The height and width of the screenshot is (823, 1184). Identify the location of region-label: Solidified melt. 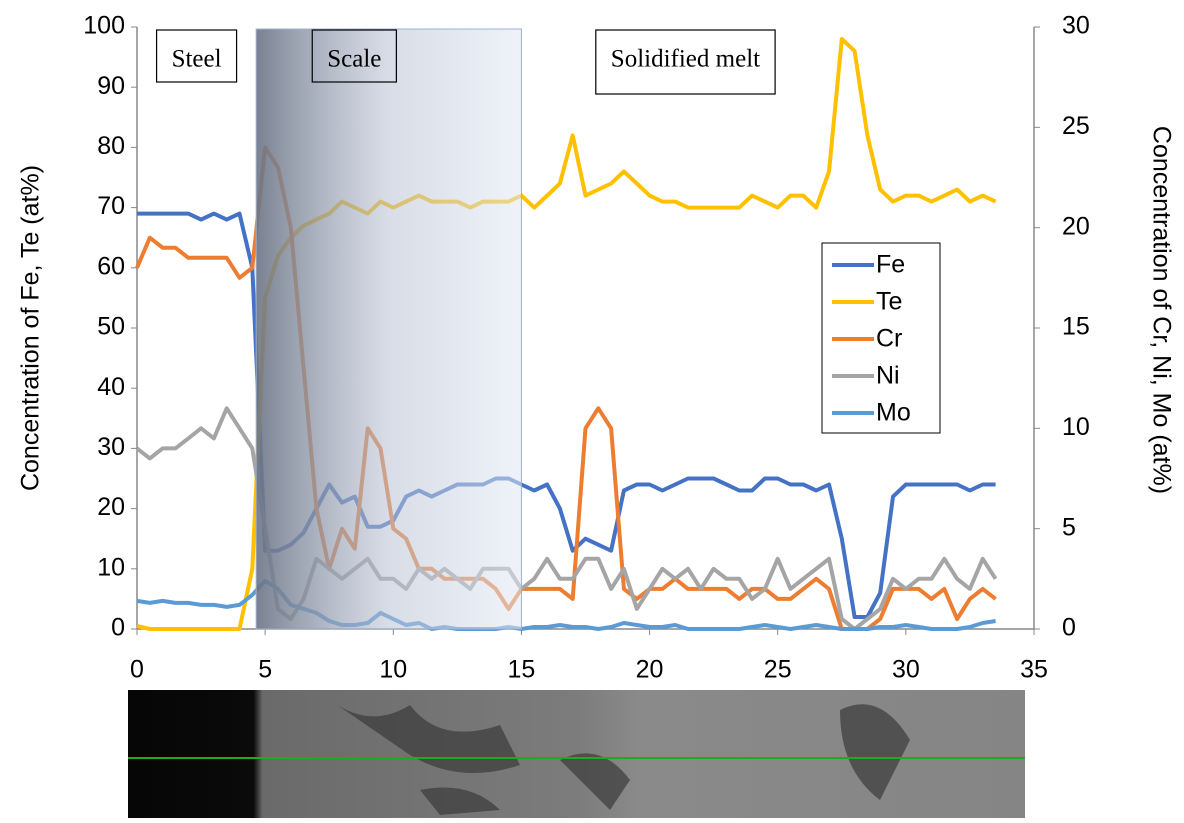
(685, 59).